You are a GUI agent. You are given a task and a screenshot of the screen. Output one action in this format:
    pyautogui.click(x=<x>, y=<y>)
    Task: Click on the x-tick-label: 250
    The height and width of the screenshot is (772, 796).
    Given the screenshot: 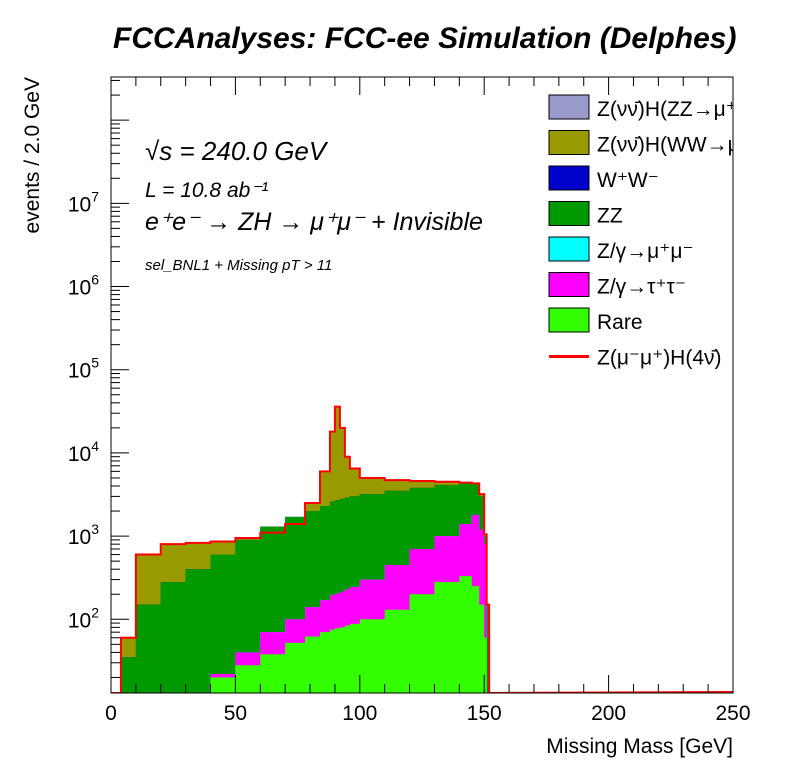 What is the action you would take?
    pyautogui.click(x=732, y=713)
    